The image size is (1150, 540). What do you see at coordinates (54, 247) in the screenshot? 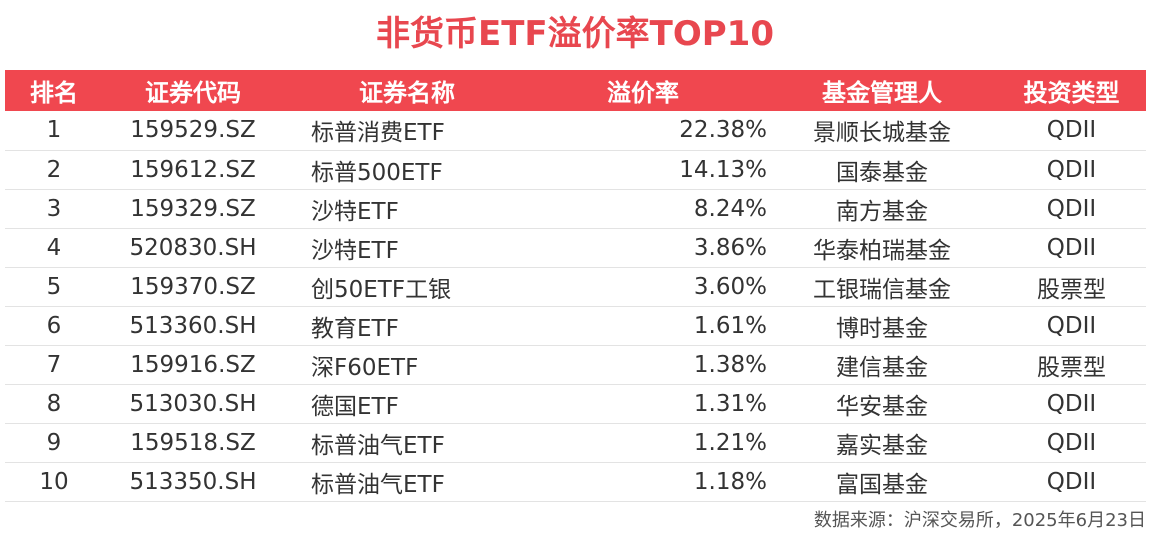
I see `cell-rank: 4` at bounding box center [54, 247].